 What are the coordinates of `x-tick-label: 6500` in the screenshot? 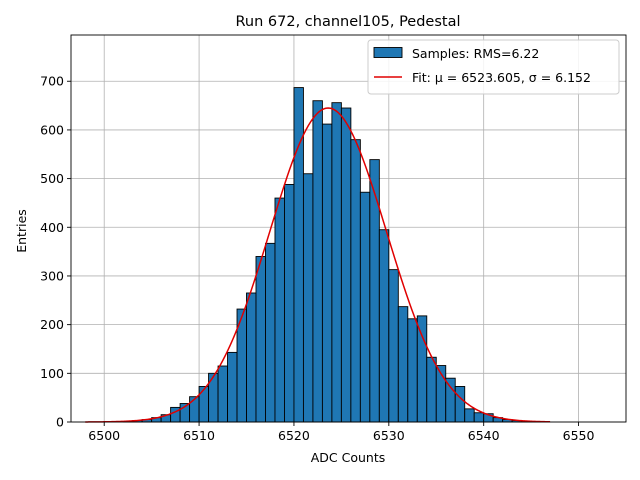 It's located at (104, 435).